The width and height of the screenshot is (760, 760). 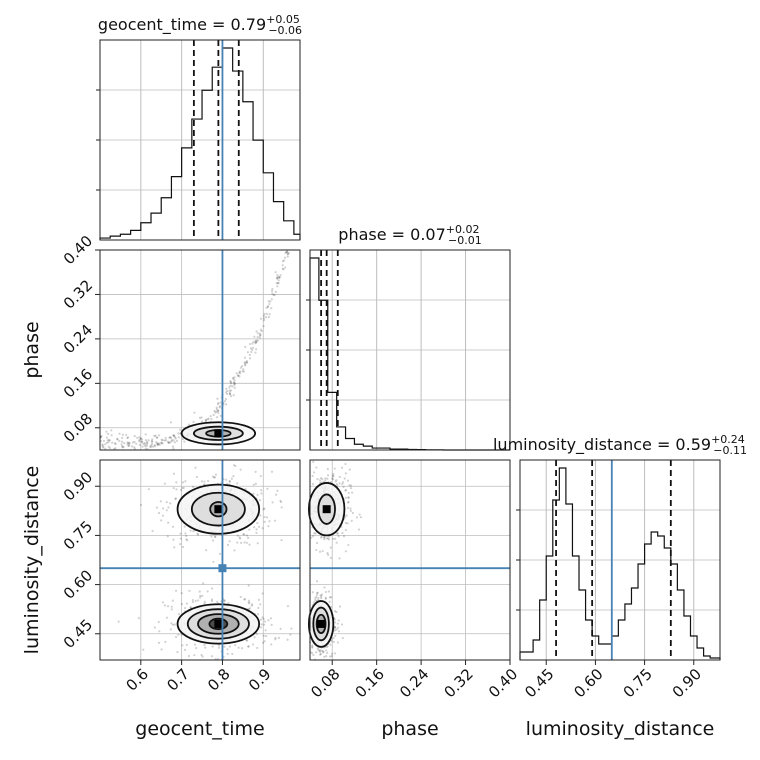 What do you see at coordinates (222, 568) in the screenshot?
I see `truth-point` at bounding box center [222, 568].